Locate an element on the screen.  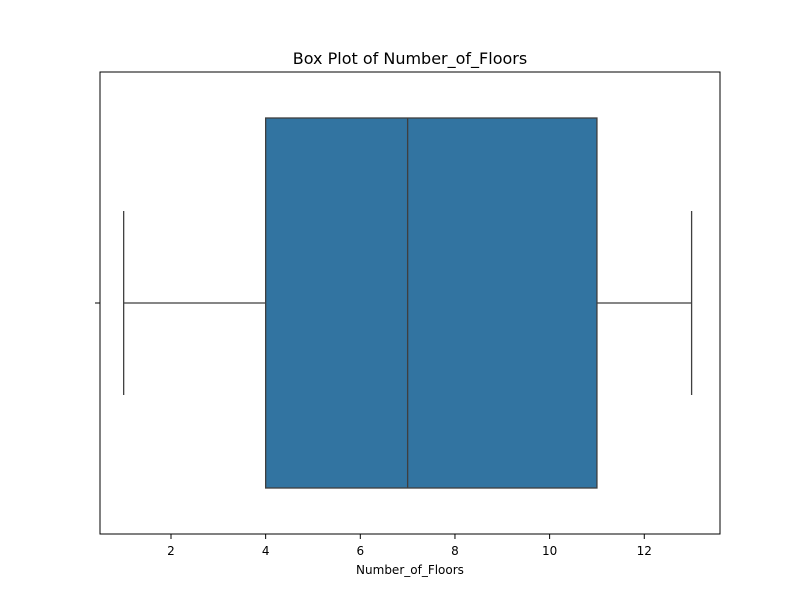
chart-title: Box Plot of Number_of_Floors is located at coordinates (410, 59).